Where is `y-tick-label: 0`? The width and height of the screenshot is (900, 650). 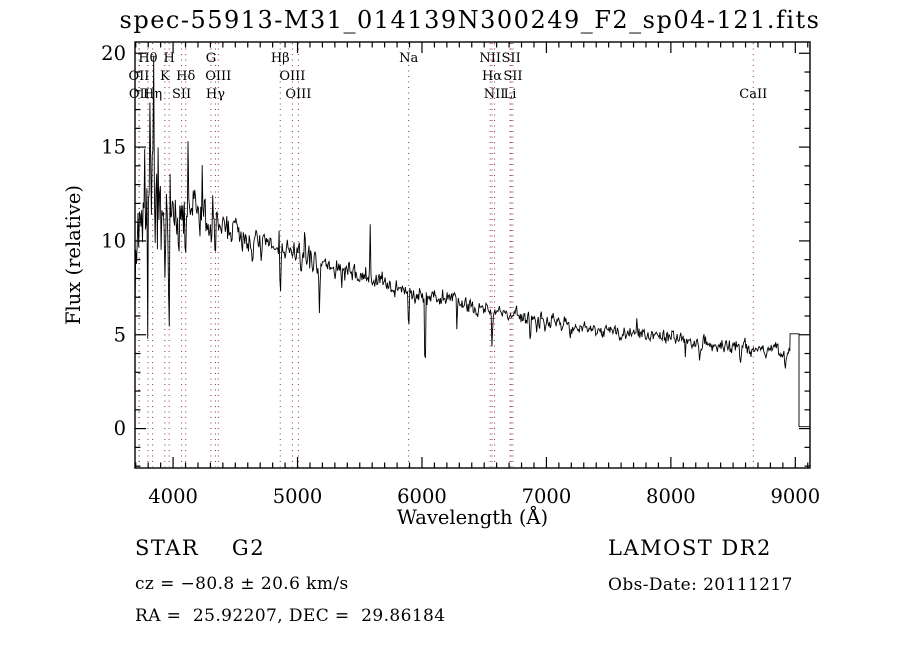
y-tick-label: 0 is located at coordinates (120, 428).